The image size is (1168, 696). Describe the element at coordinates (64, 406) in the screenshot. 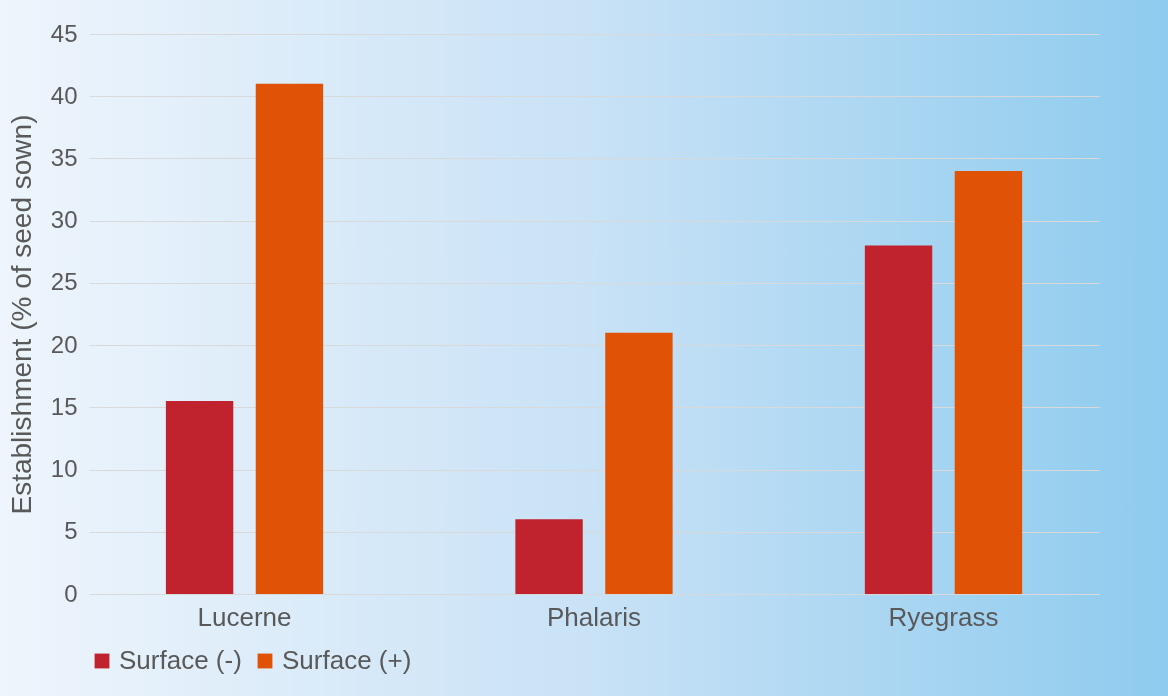

I see `y-tick-label: 15` at that location.